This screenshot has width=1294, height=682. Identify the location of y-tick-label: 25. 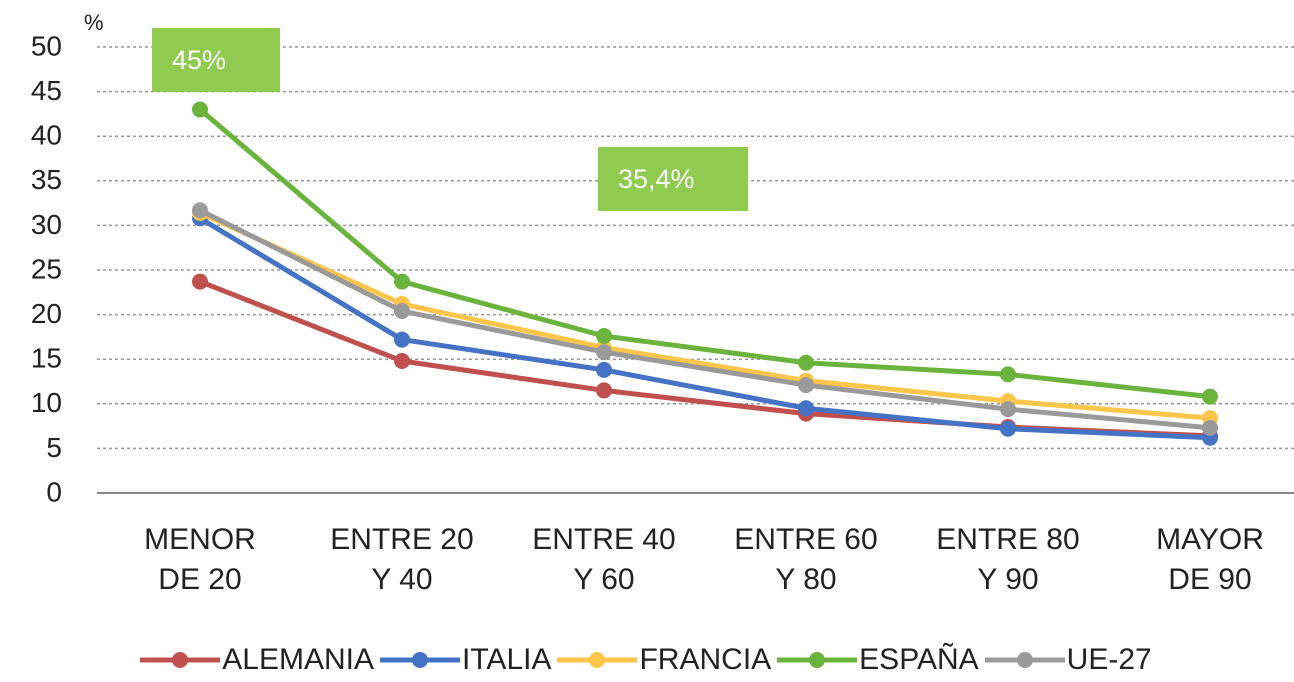
(46, 268).